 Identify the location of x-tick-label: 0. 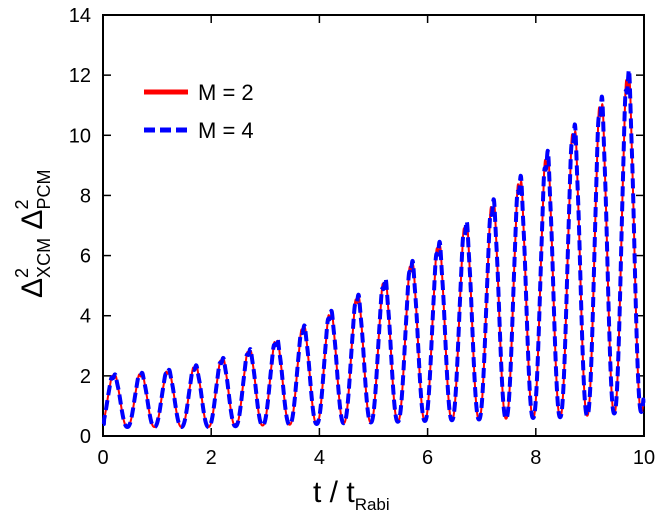
(102, 458).